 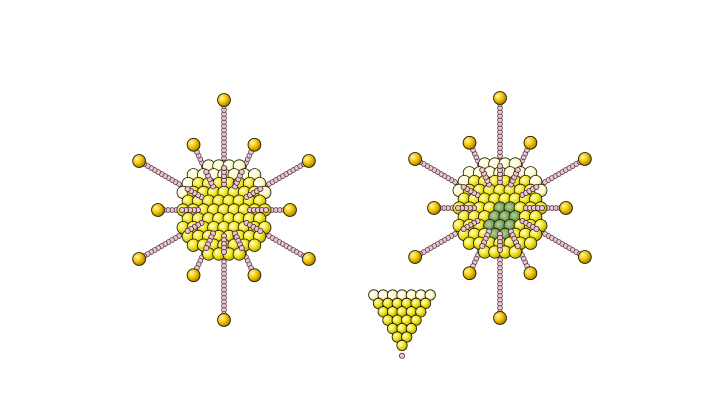 What do you see at coordinates (500, 208) in the screenshot?
I see `nanoparticle-with-vacancy` at bounding box center [500, 208].